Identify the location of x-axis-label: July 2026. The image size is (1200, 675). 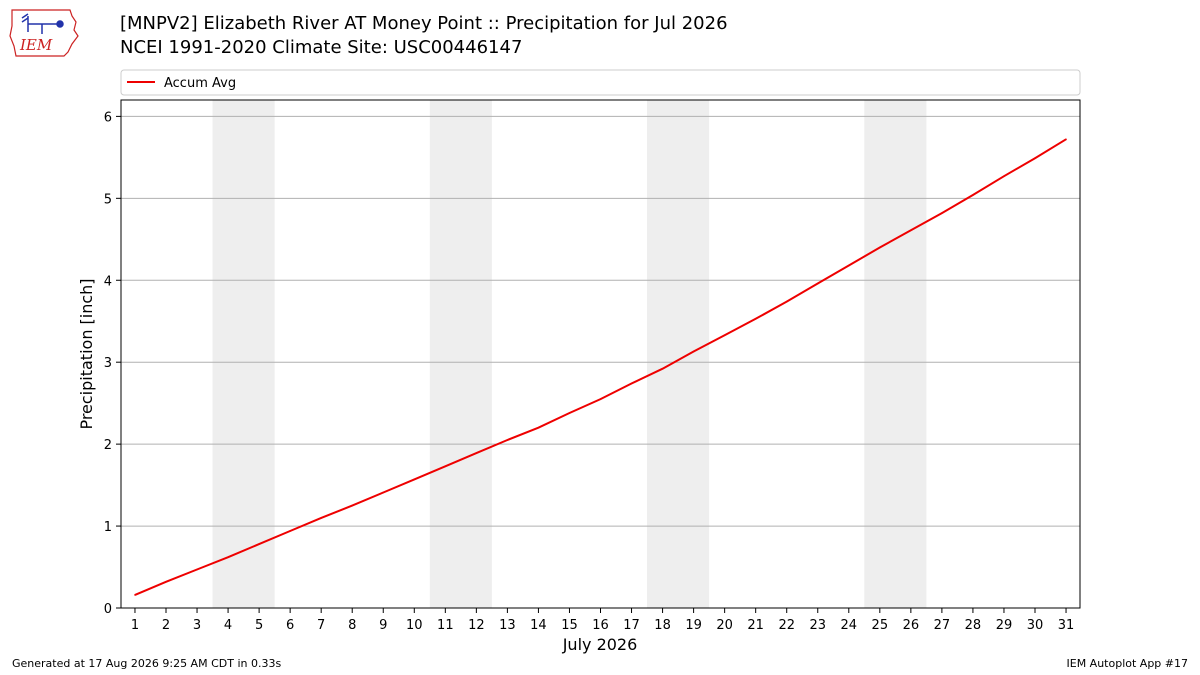
(600, 644).